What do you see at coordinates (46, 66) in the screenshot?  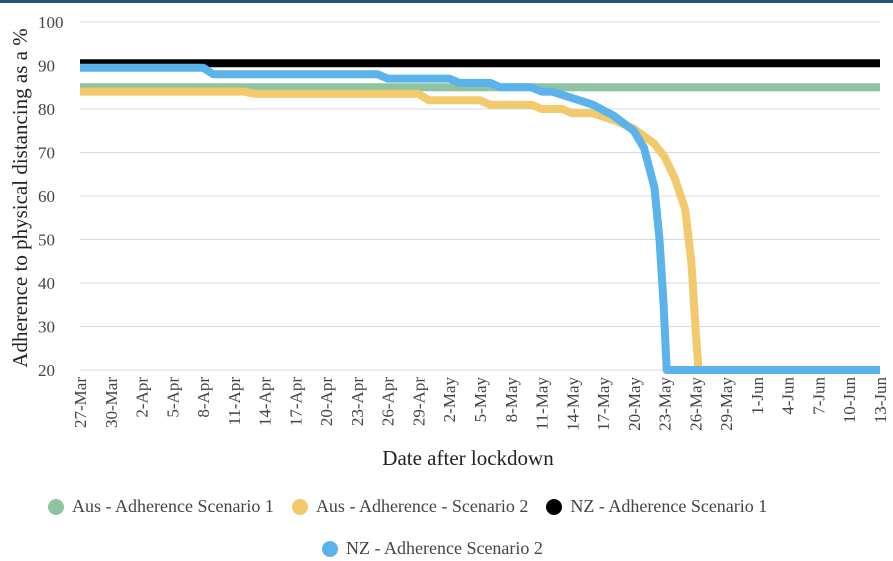 I see `y-tick-label: 90` at bounding box center [46, 66].